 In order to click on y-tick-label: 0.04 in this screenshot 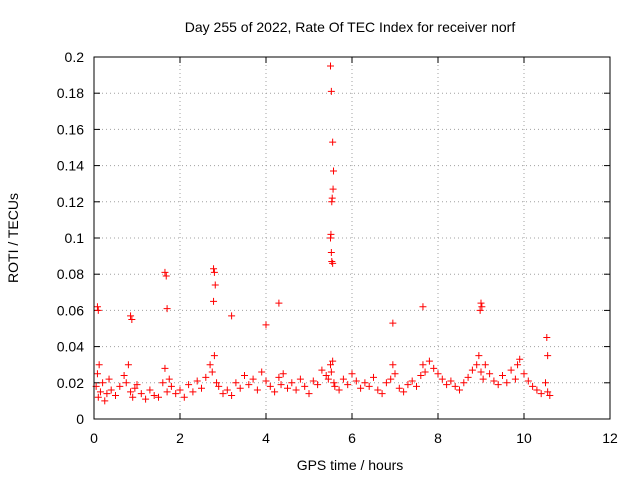, I will do `click(70, 347)`.